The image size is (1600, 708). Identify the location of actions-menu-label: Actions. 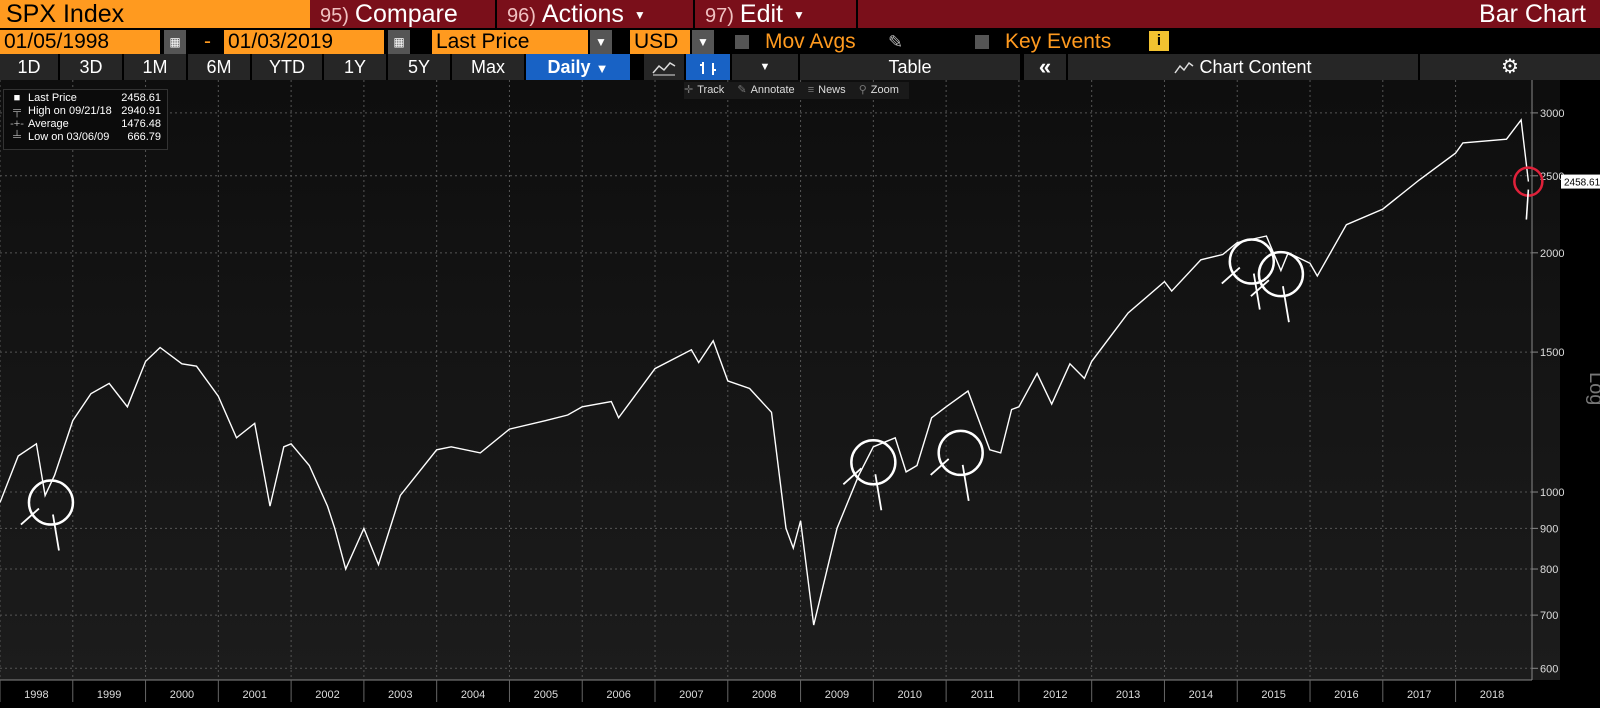
(582, 14).